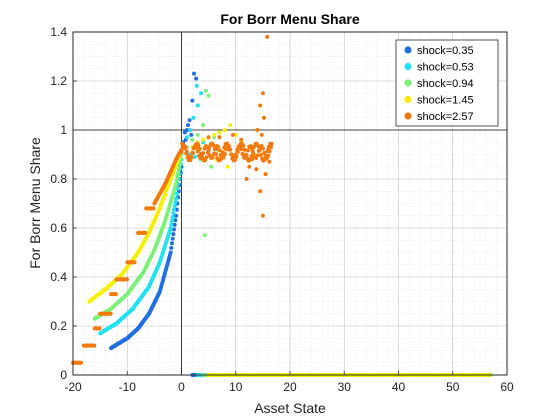 The width and height of the screenshot is (560, 420). Describe the element at coordinates (290, 387) in the screenshot. I see `x-tick-label: 20` at that location.